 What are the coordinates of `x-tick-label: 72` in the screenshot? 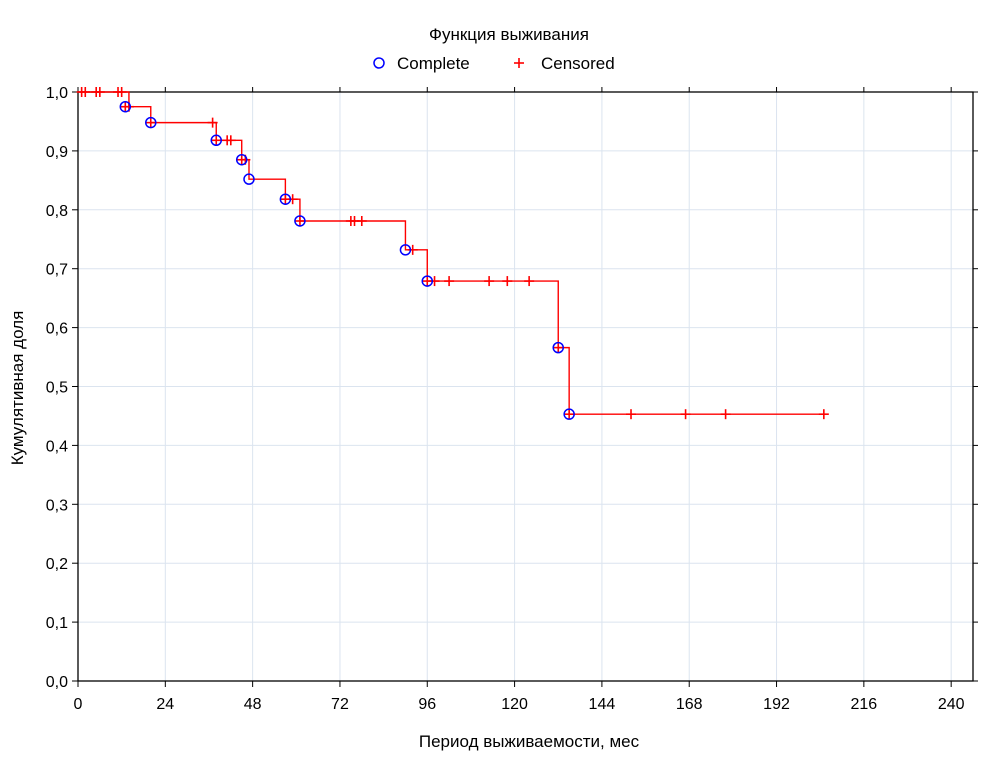 It's located at (340, 704).